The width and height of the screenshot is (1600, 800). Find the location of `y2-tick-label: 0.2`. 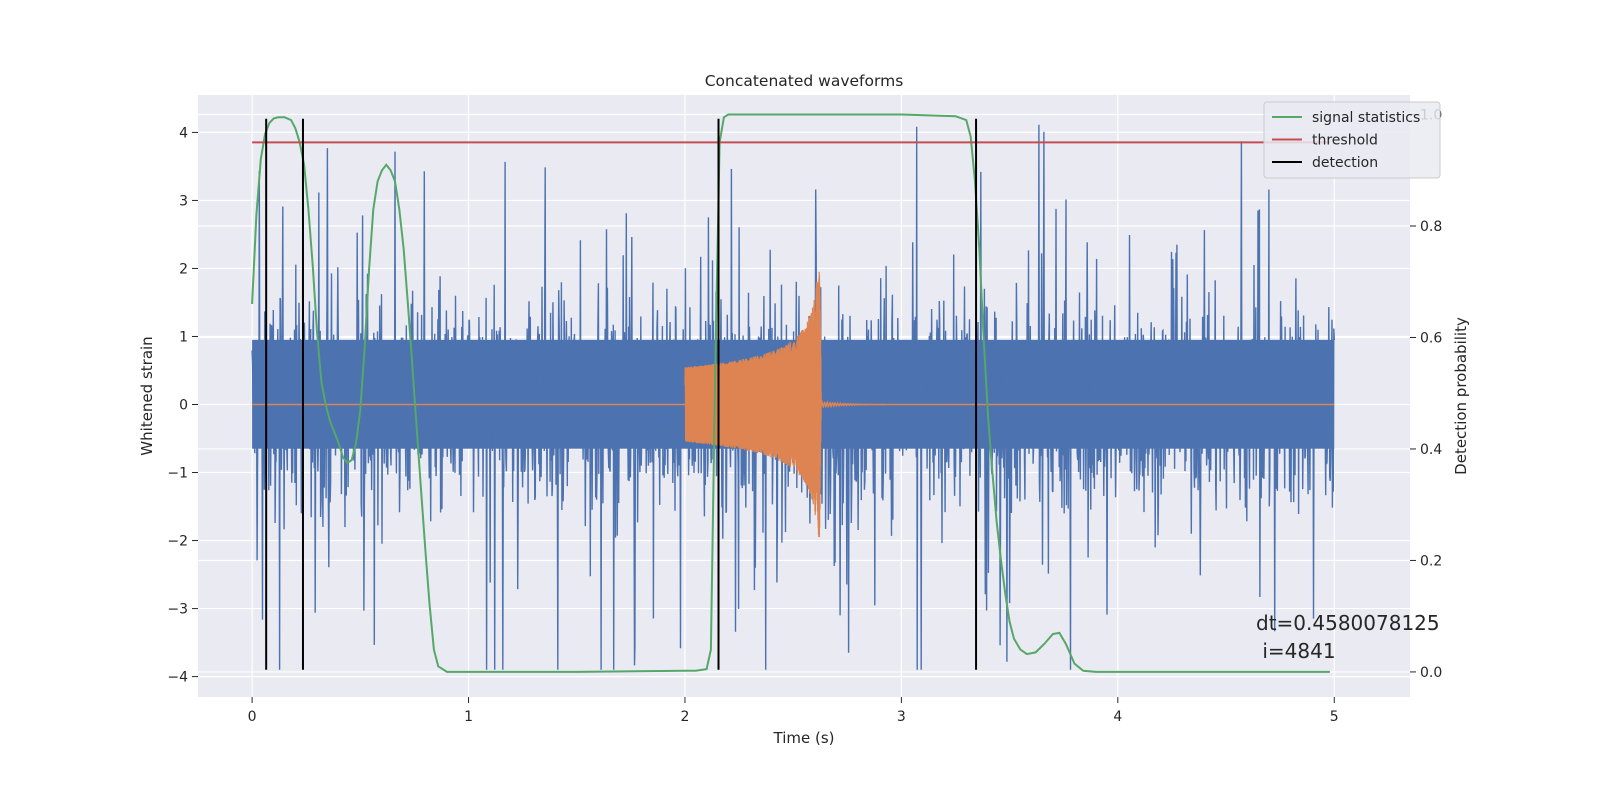

y2-tick-label: 0.2 is located at coordinates (1431, 561).